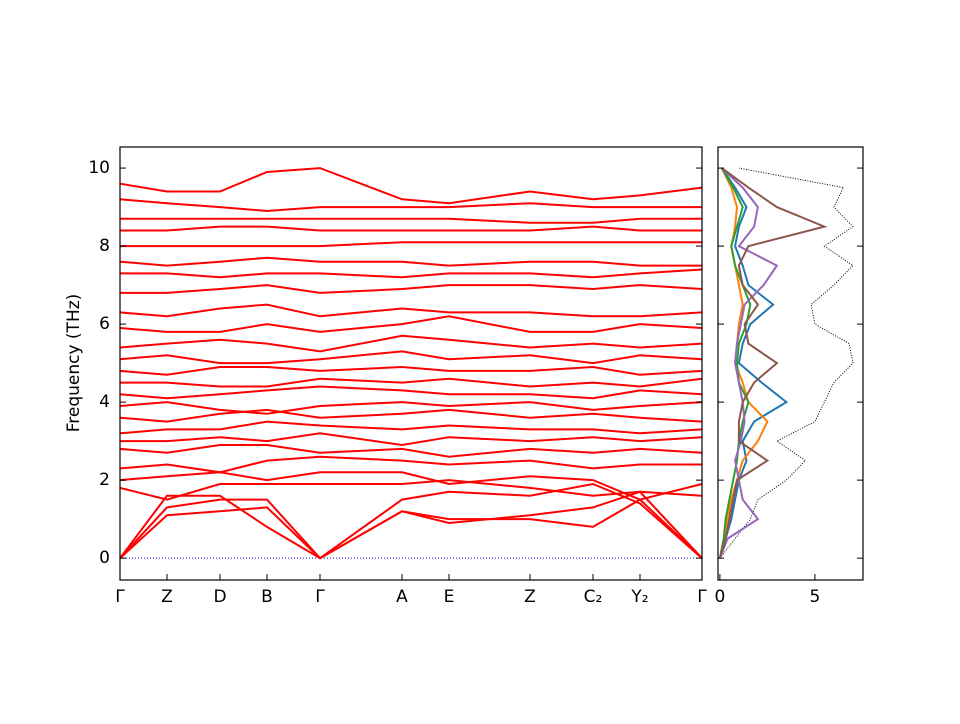  I want to click on plot-frame, so click(790, 363).